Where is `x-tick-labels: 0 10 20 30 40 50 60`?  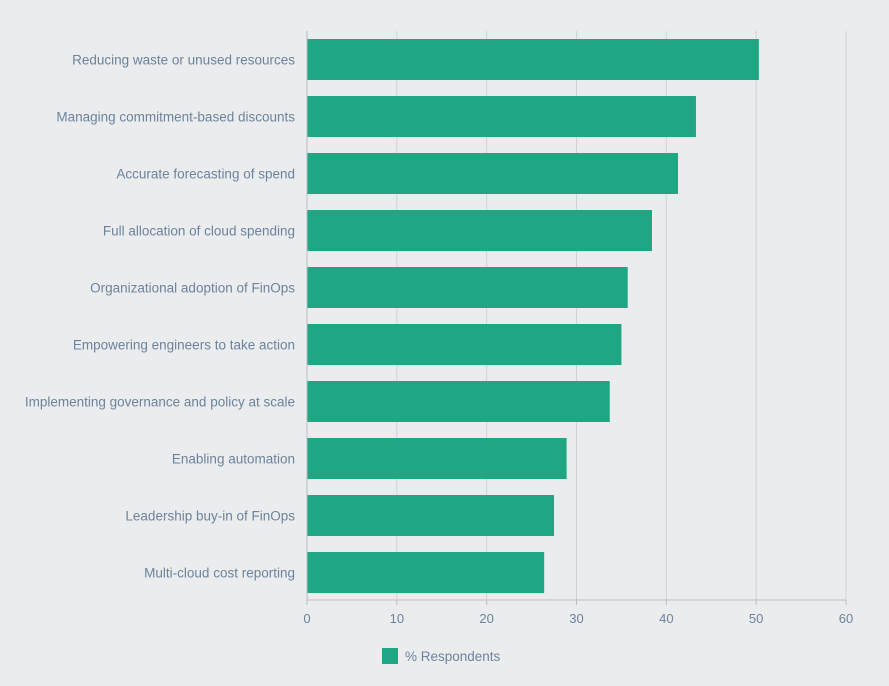 x-tick-labels: 0 10 20 30 40 50 60 is located at coordinates (578, 618).